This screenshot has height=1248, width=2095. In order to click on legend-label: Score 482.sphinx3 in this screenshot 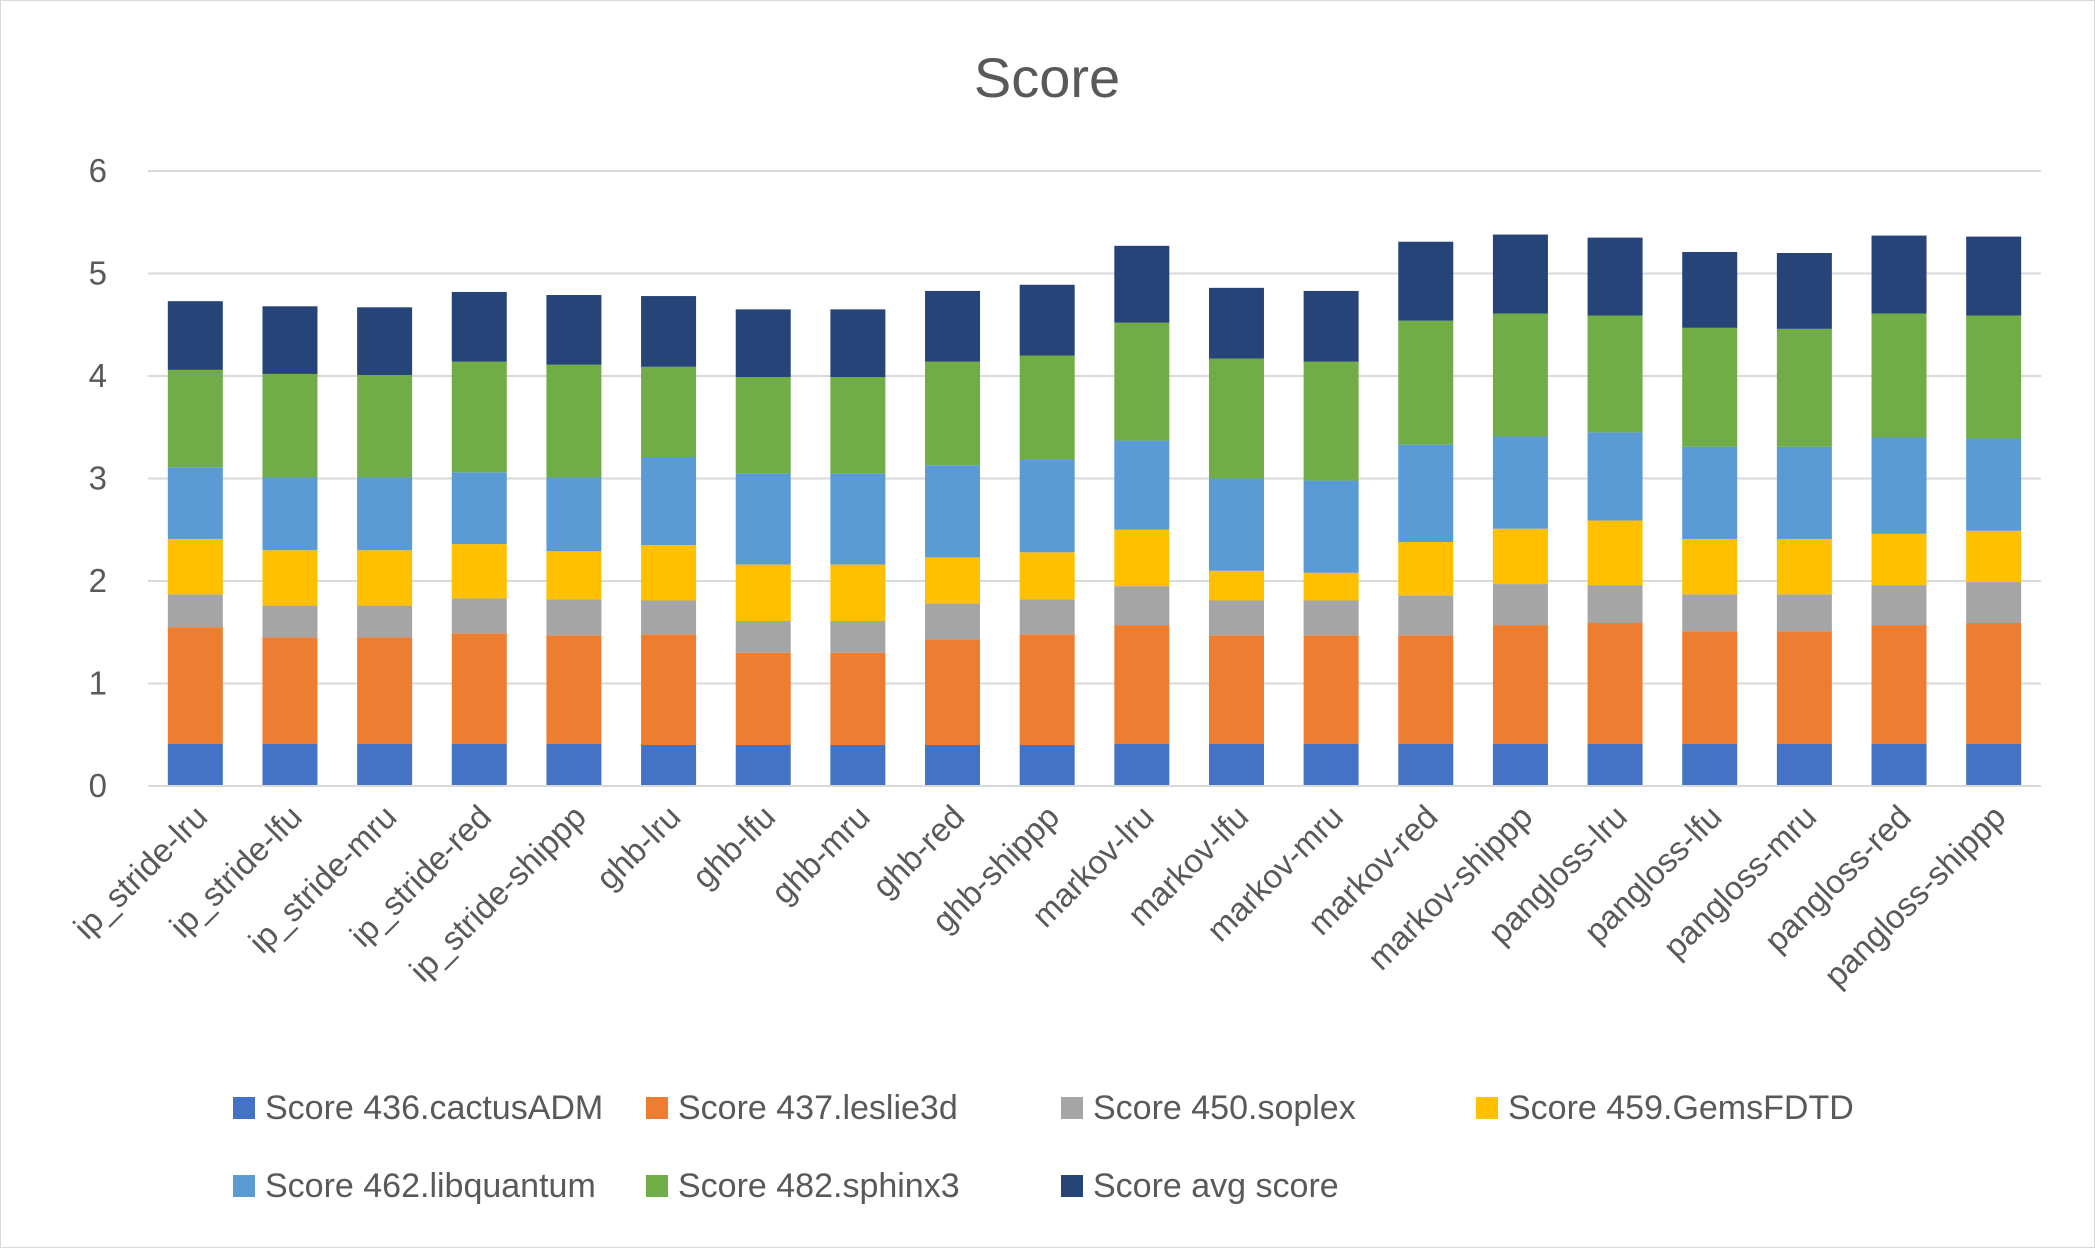, I will do `click(819, 1186)`.